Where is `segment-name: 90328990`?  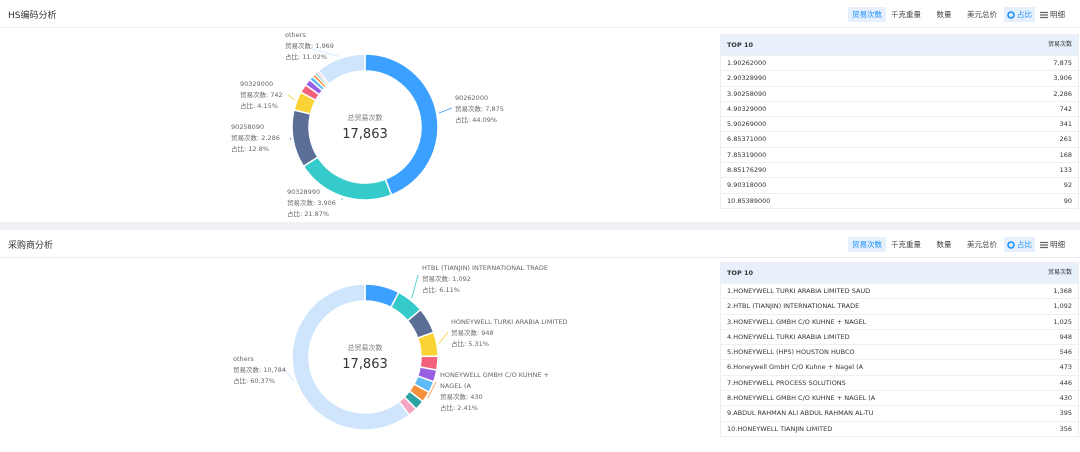
segment-name: 90328990 is located at coordinates (304, 192).